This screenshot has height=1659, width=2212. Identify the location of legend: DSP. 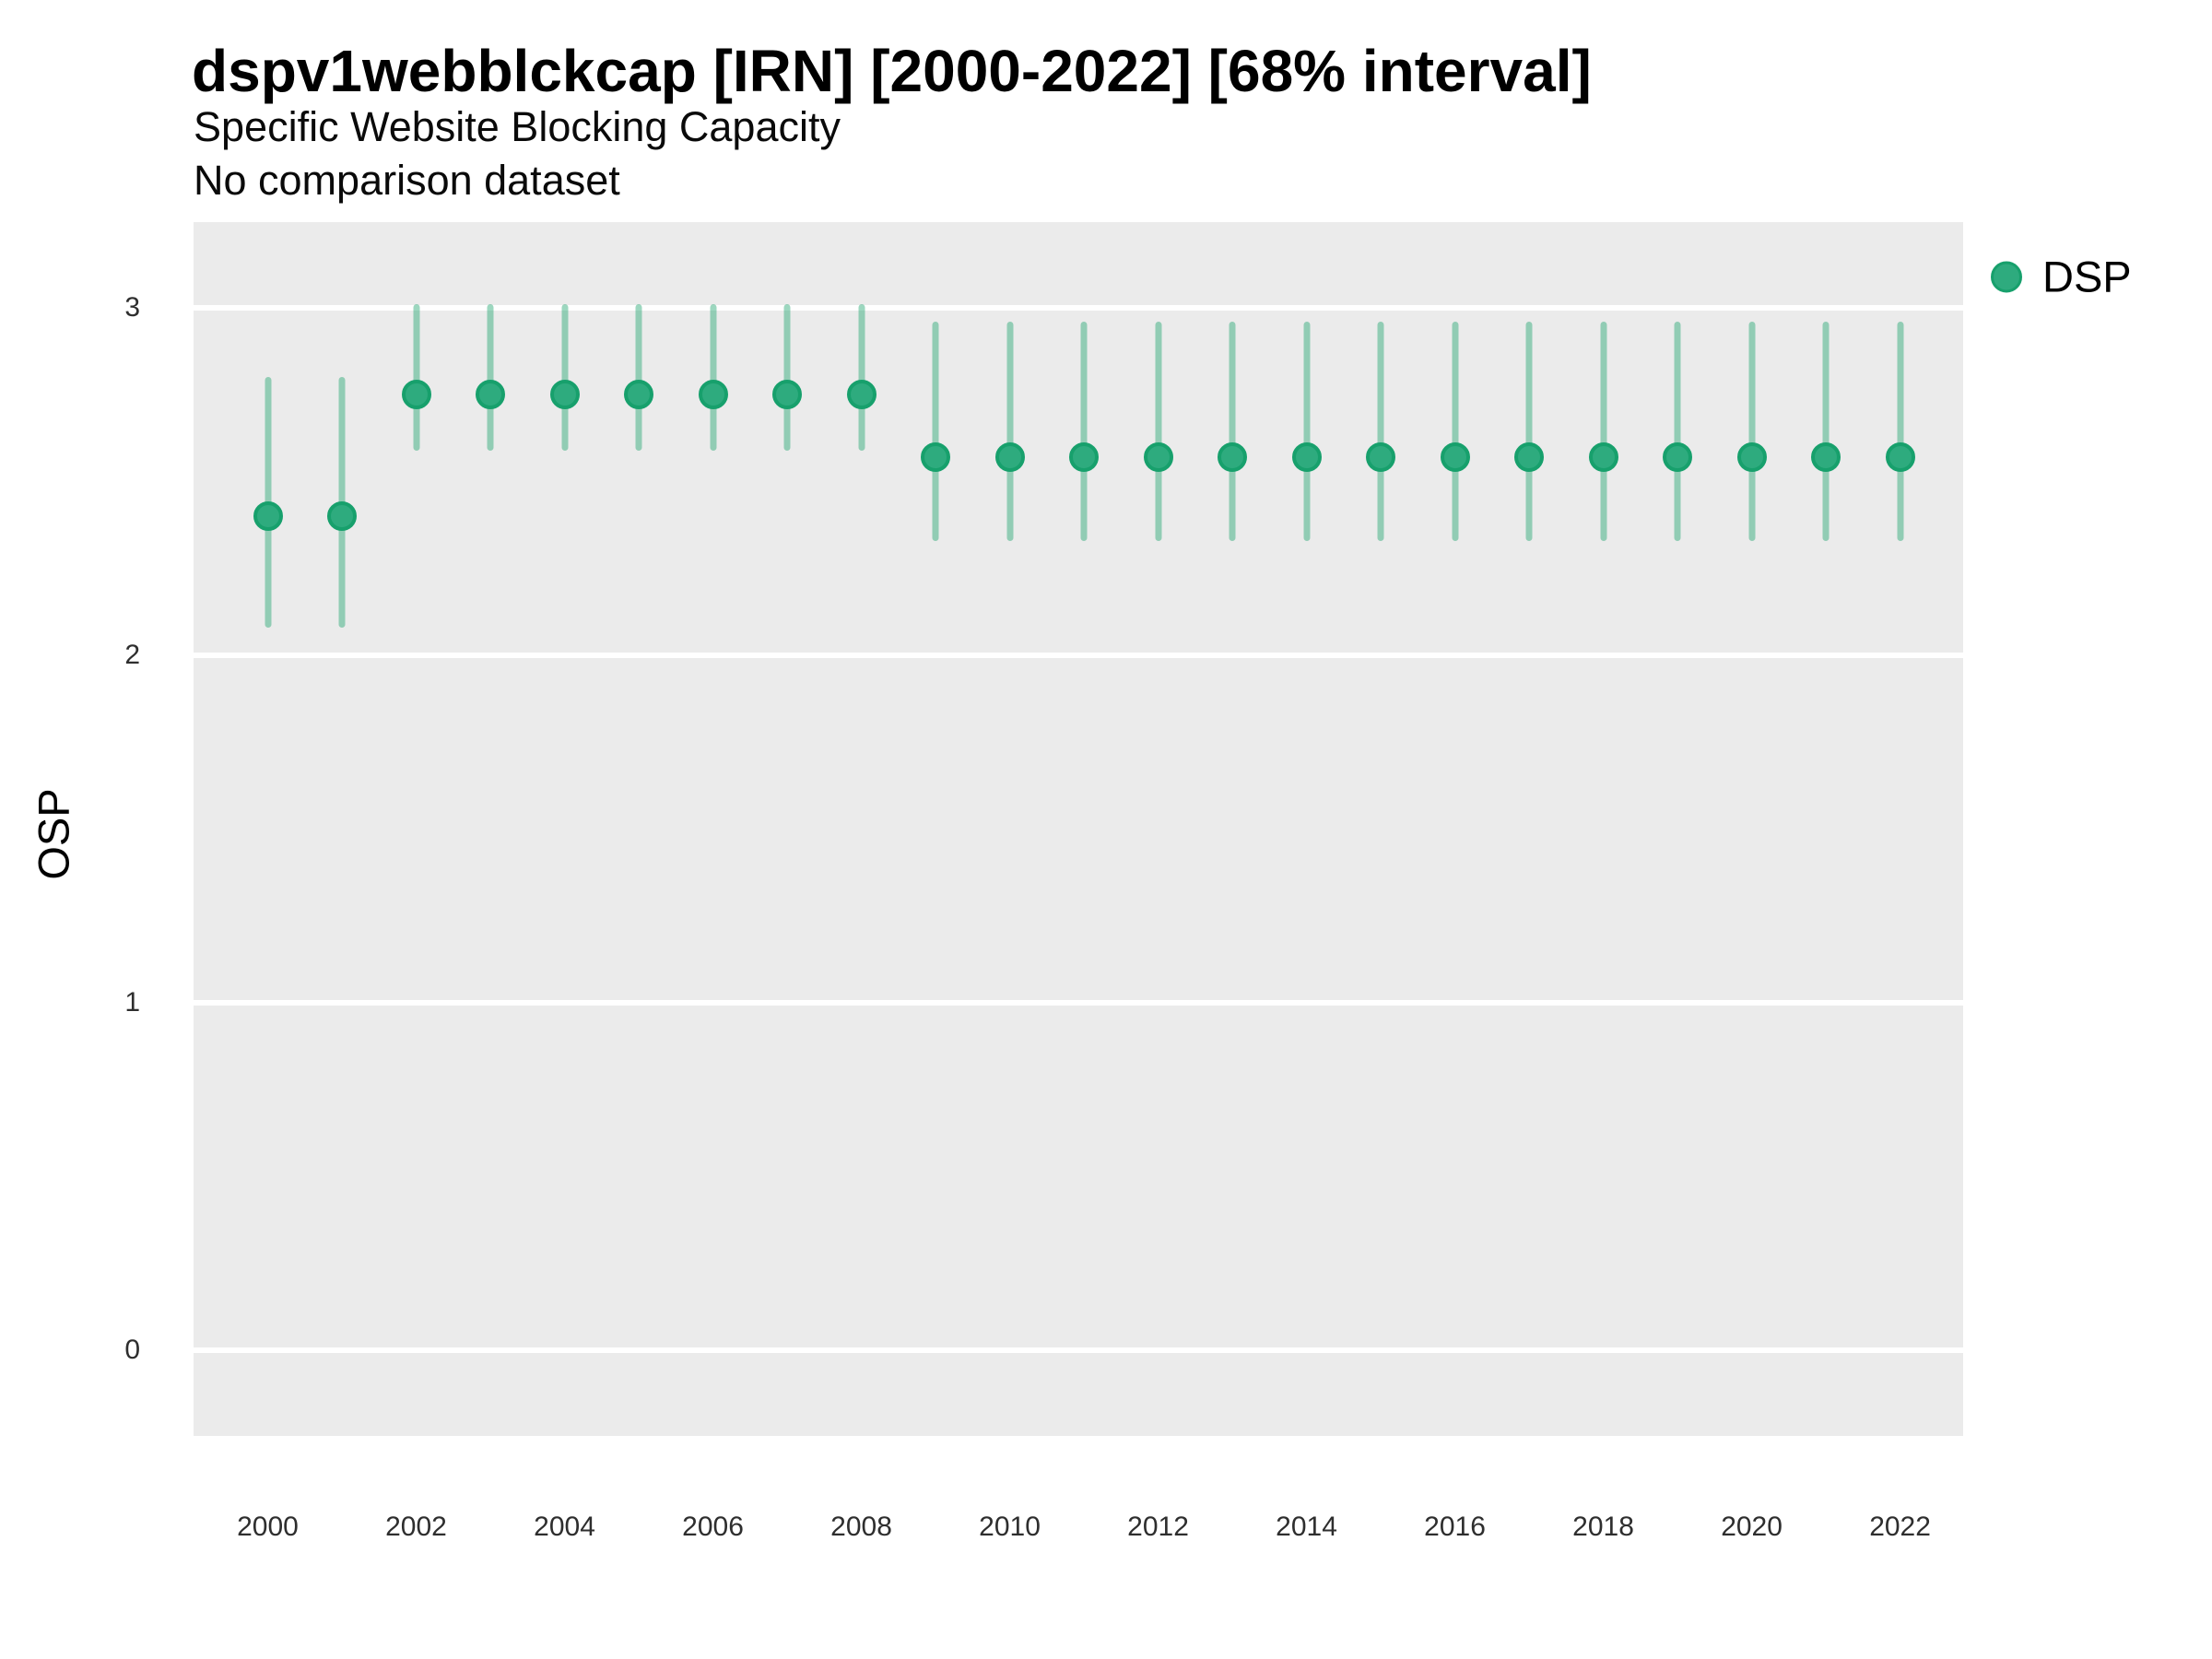
(2061, 277).